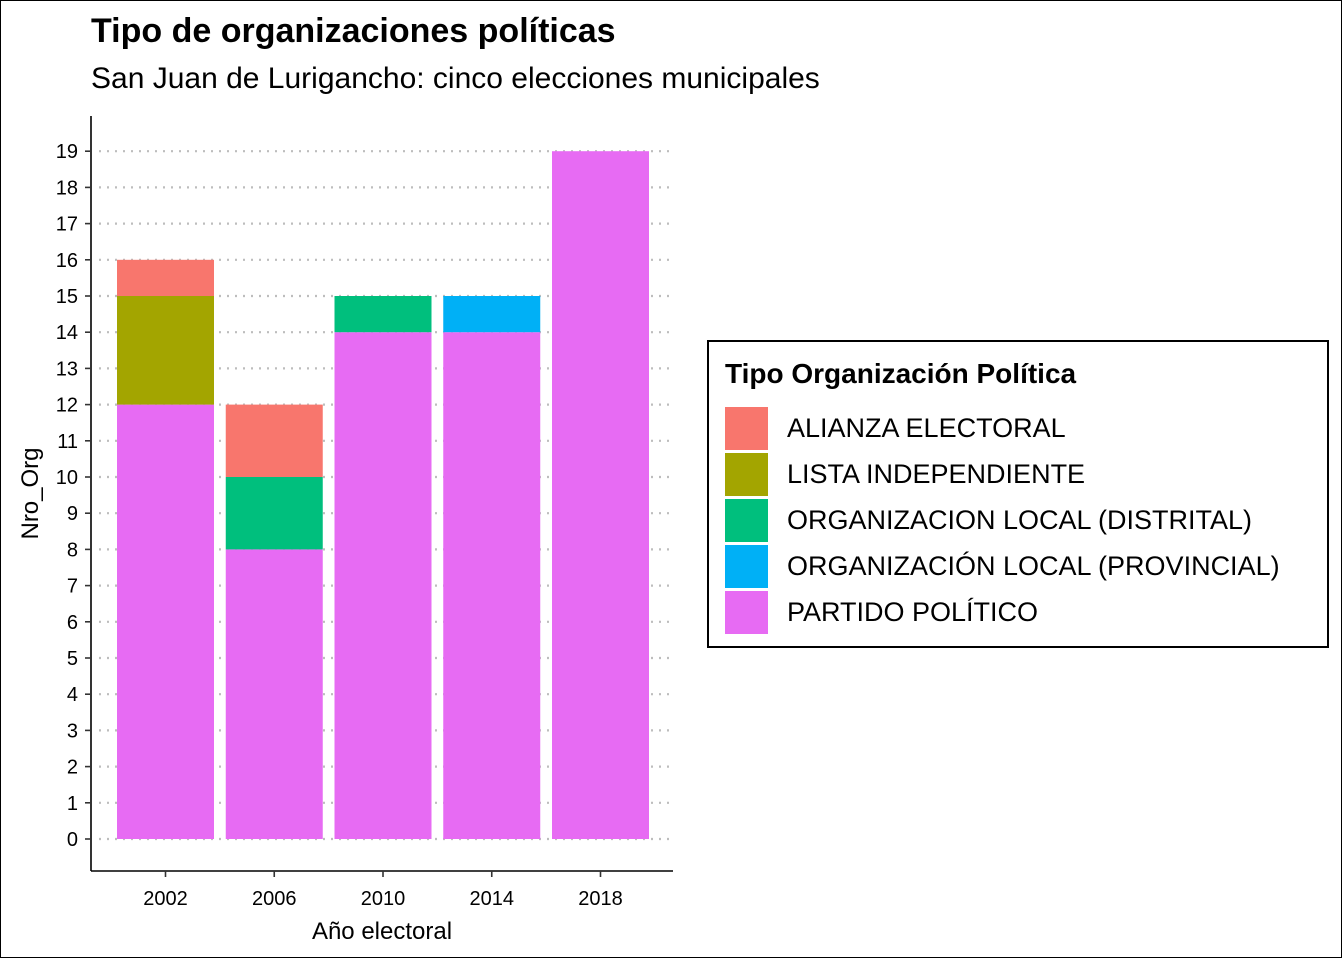 Image resolution: width=1344 pixels, height=960 pixels. What do you see at coordinates (492, 314) in the screenshot?
I see `bar-2014-organizaci-n-local-provincial-` at bounding box center [492, 314].